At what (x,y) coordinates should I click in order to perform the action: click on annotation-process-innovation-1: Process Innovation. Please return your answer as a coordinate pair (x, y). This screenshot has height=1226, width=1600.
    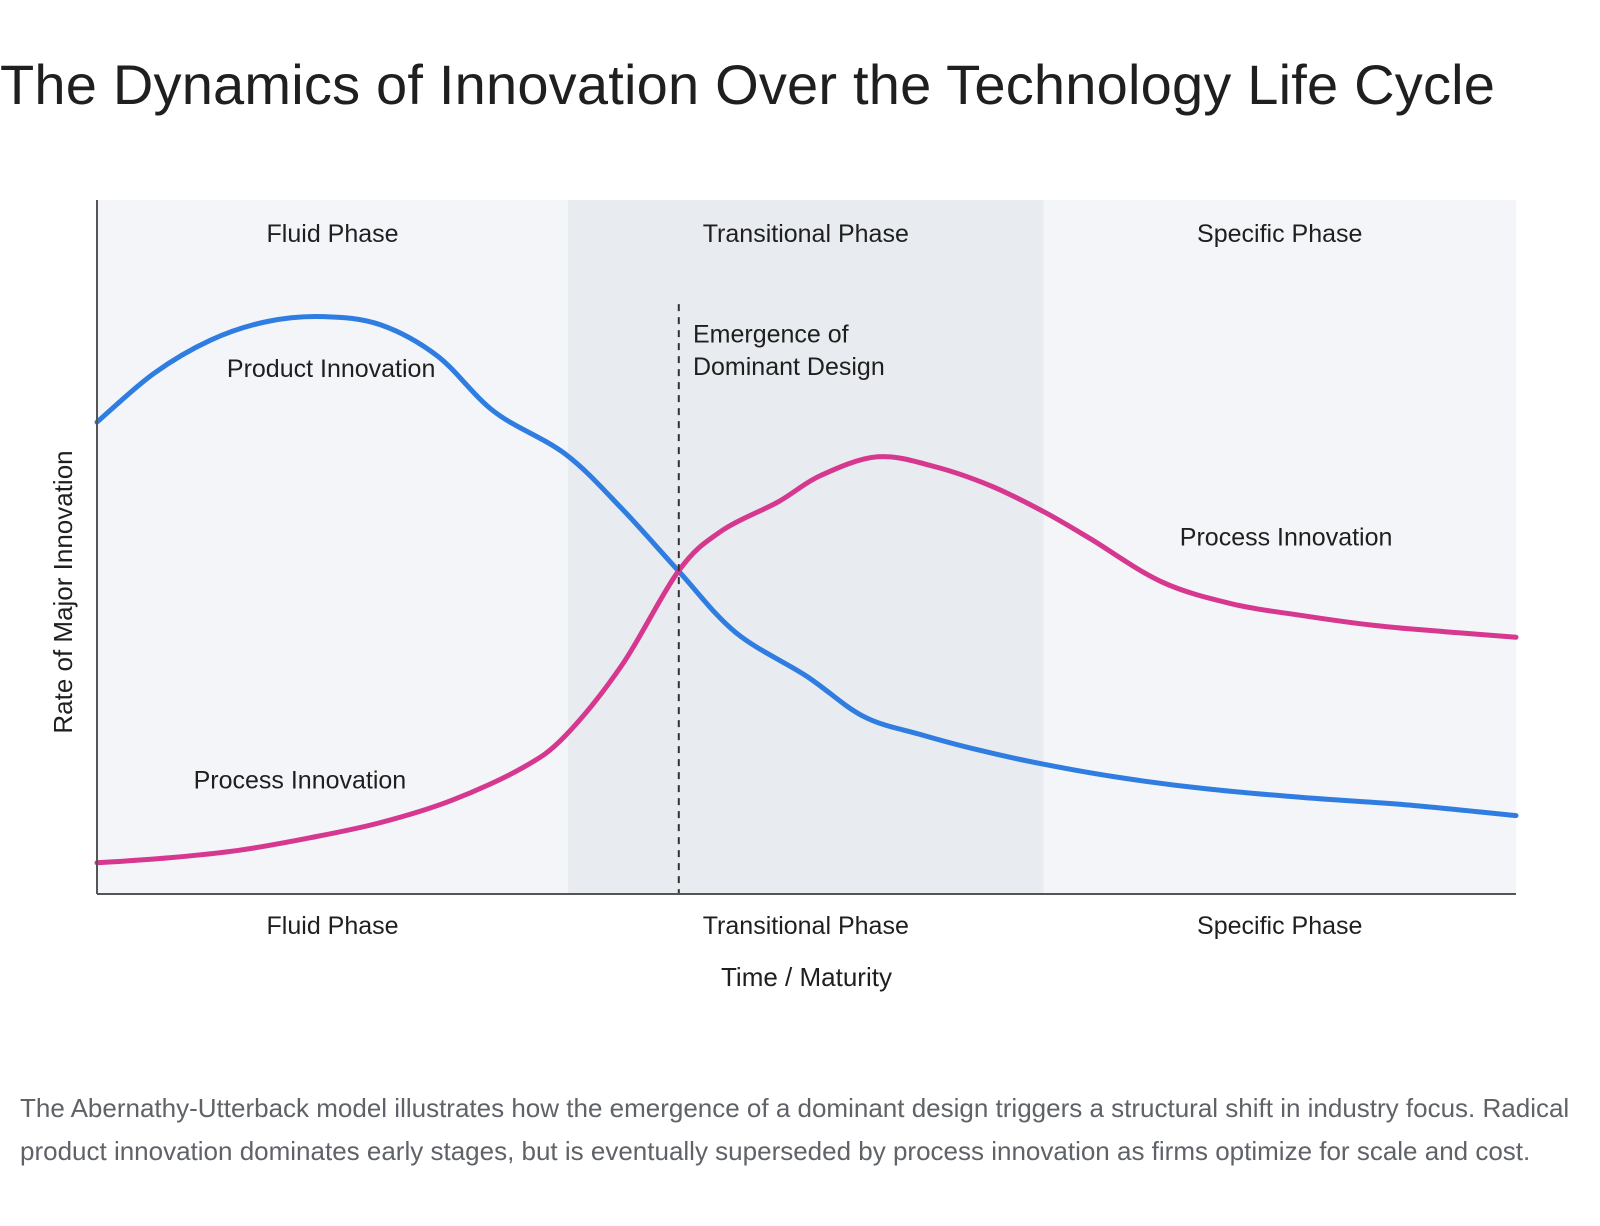
    Looking at the image, I should click on (300, 781).